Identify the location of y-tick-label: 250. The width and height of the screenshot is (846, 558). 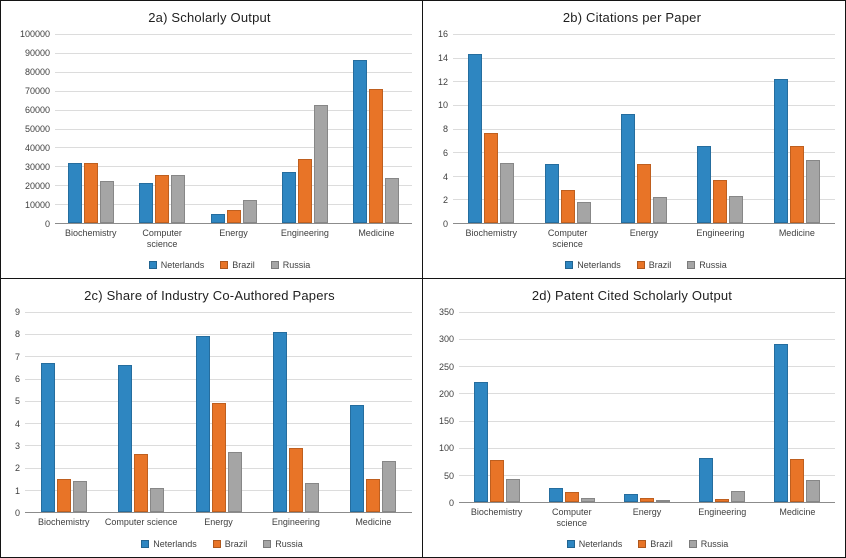
(446, 366).